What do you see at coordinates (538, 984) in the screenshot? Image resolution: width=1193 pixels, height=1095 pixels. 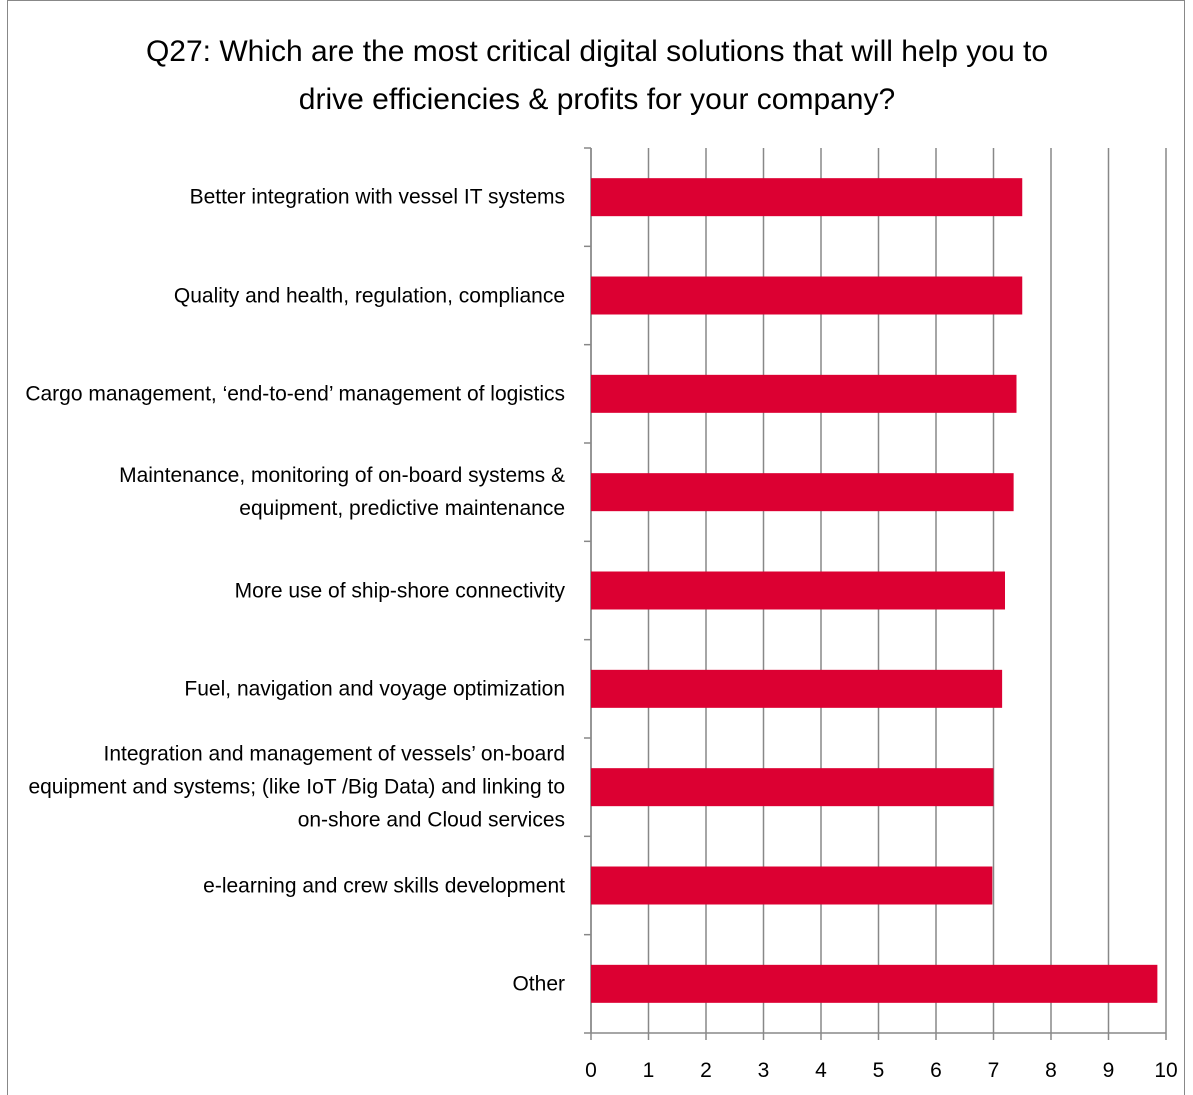 I see `y-tick-label: Other` at bounding box center [538, 984].